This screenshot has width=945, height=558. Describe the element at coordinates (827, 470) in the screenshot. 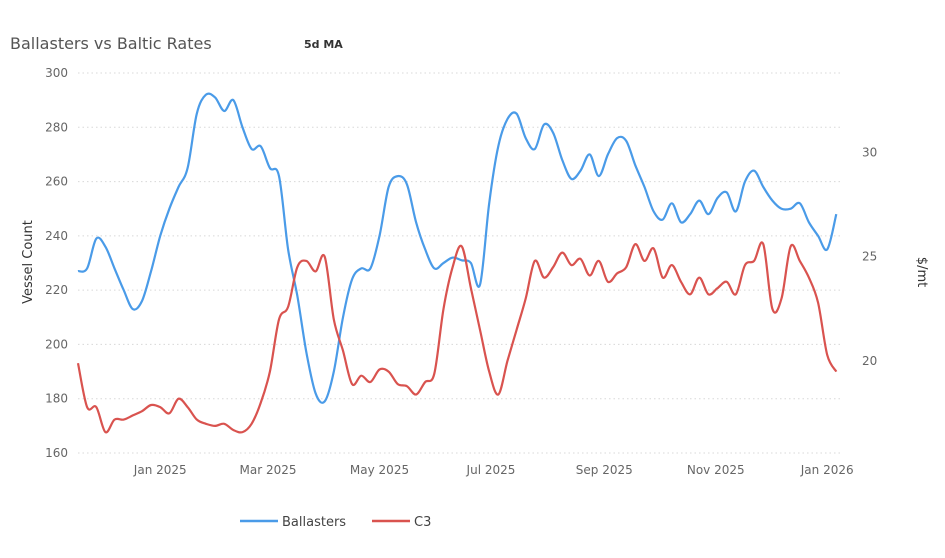

I see `x-tick-label: Jan 2026` at that location.